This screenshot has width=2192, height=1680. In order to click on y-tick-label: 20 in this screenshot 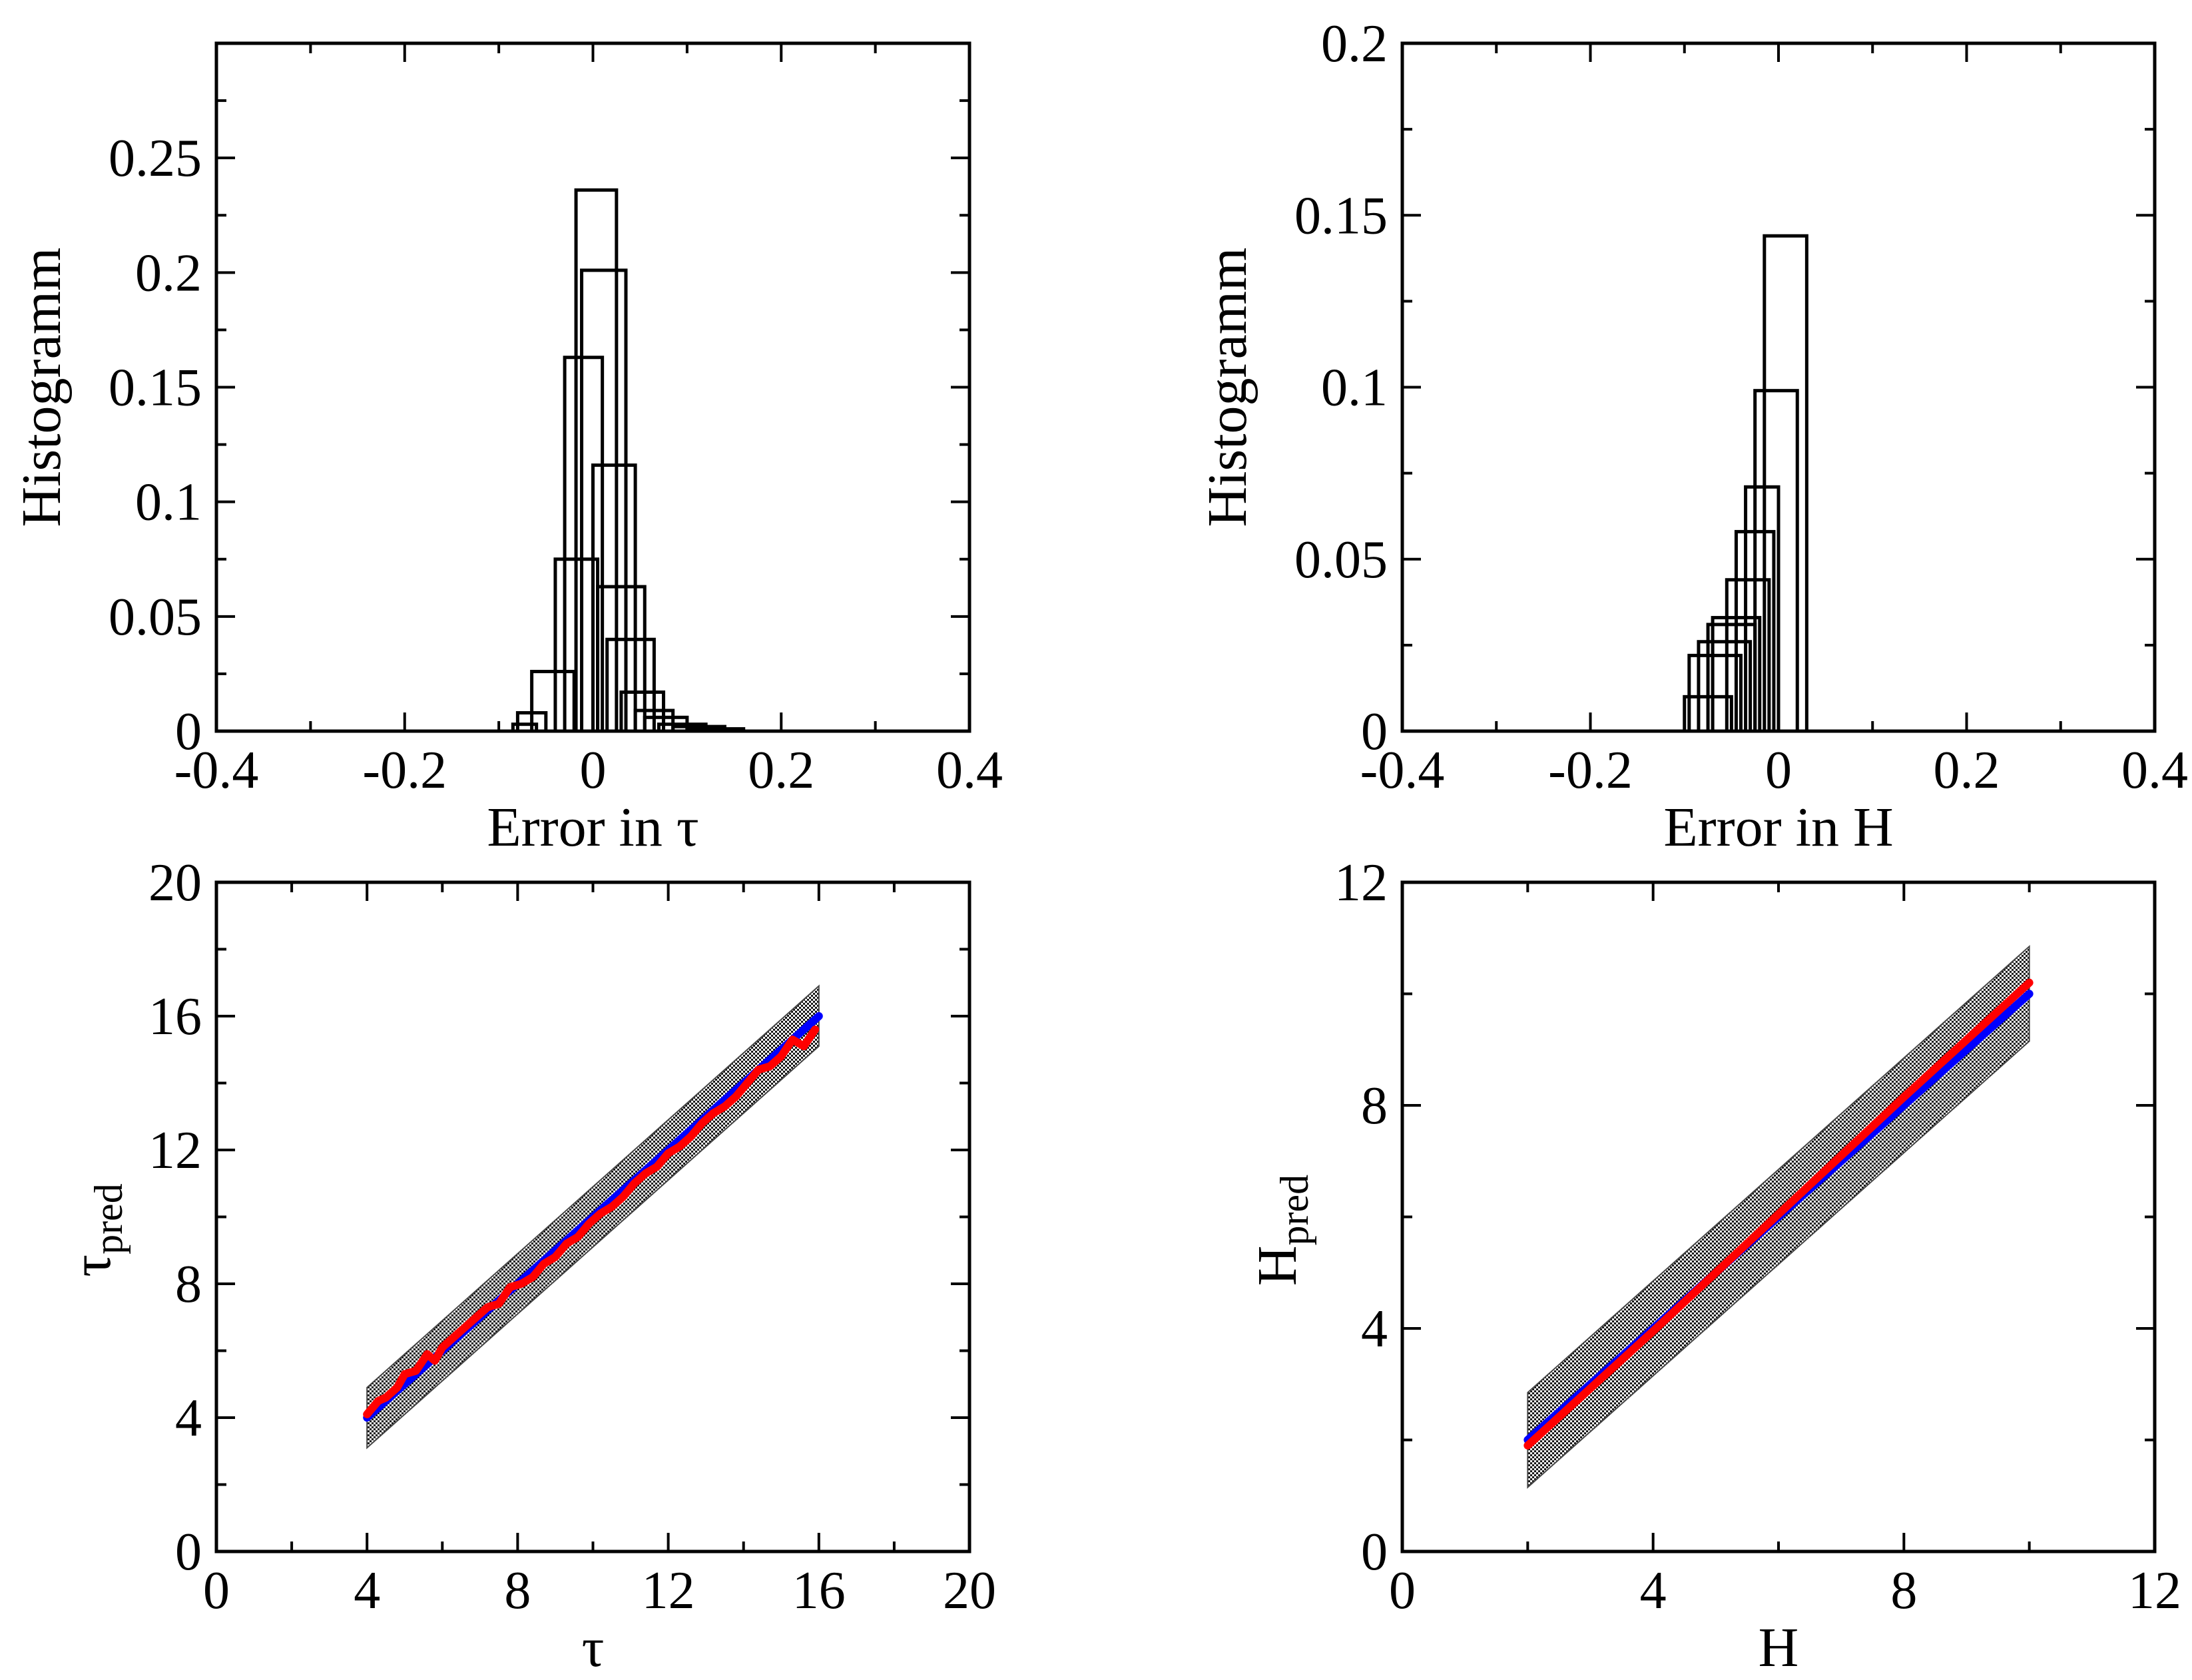, I will do `click(175, 883)`.